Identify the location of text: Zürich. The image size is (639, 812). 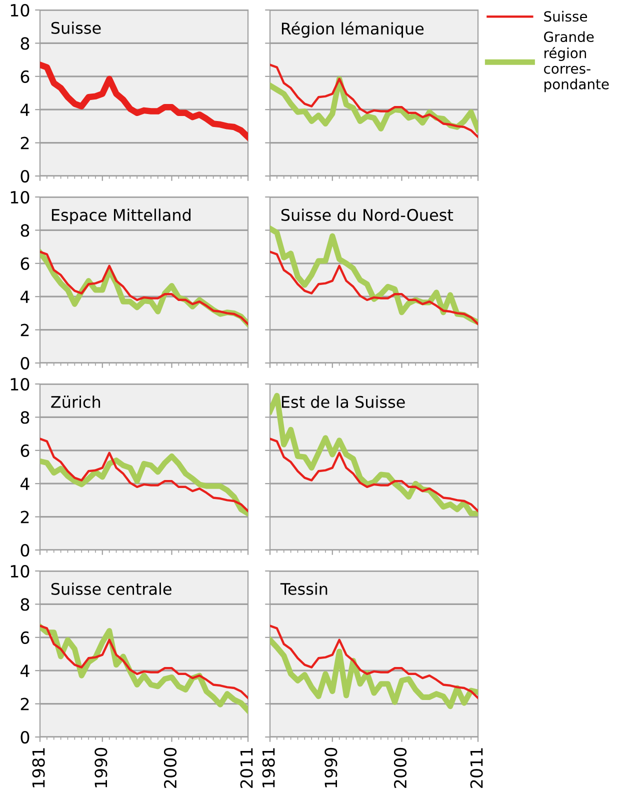
(75, 402).